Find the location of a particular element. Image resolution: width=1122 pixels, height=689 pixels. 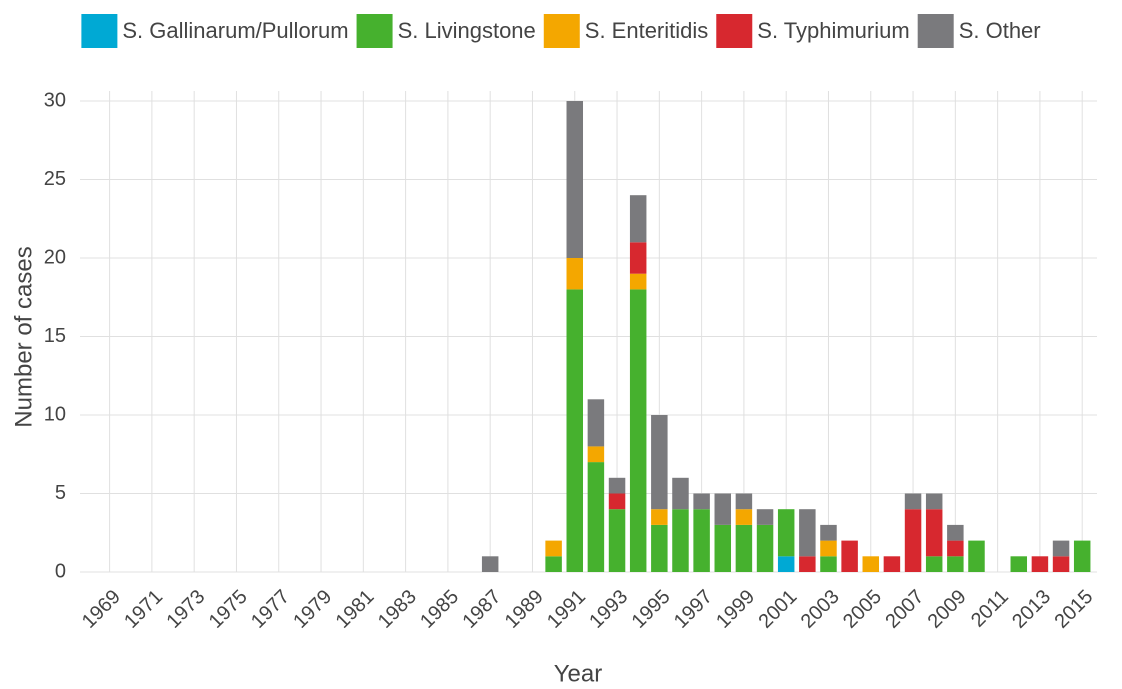

legend-label: S. Typhimurium is located at coordinates (833, 30).